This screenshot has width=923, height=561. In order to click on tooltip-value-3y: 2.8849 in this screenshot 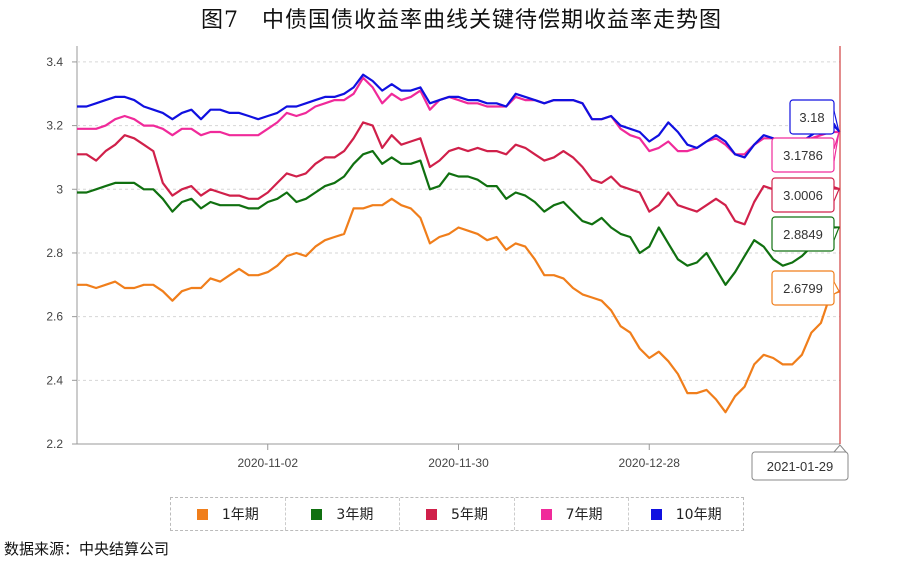, I will do `click(803, 234)`.